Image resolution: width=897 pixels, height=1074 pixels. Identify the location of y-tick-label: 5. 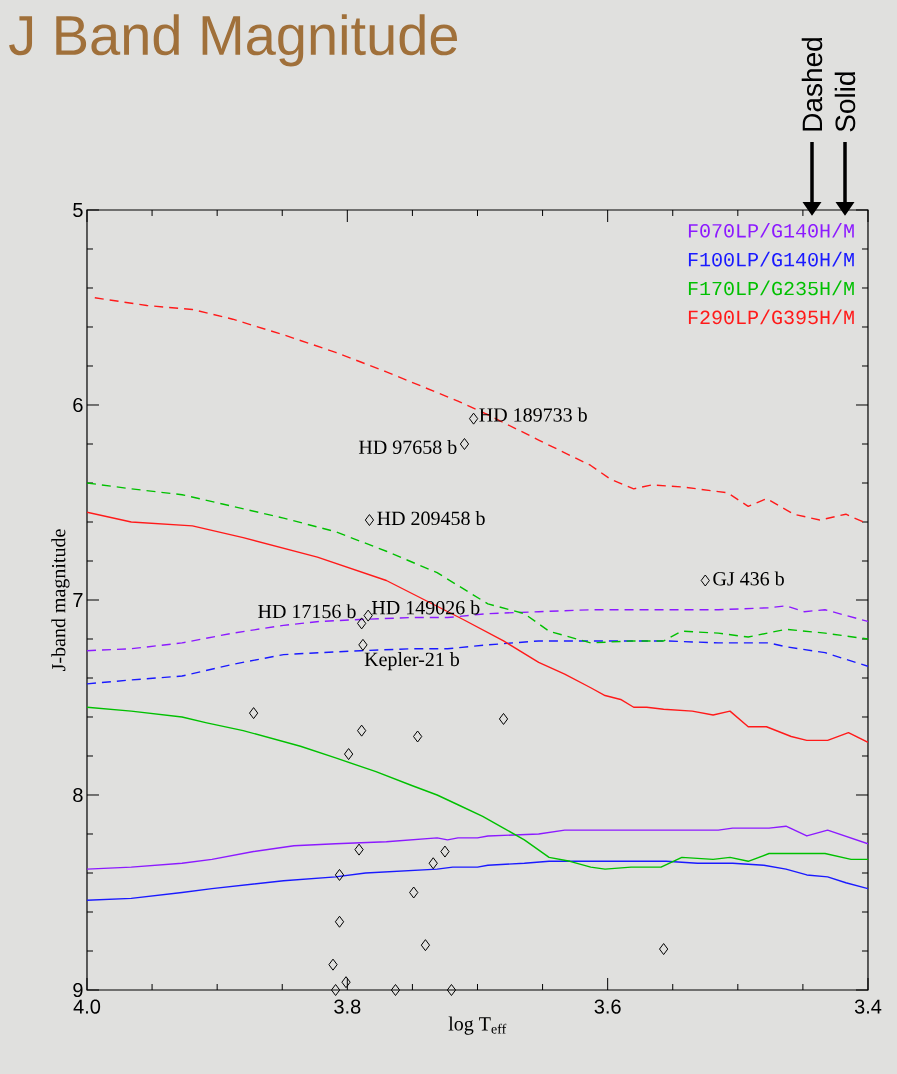
(78, 210).